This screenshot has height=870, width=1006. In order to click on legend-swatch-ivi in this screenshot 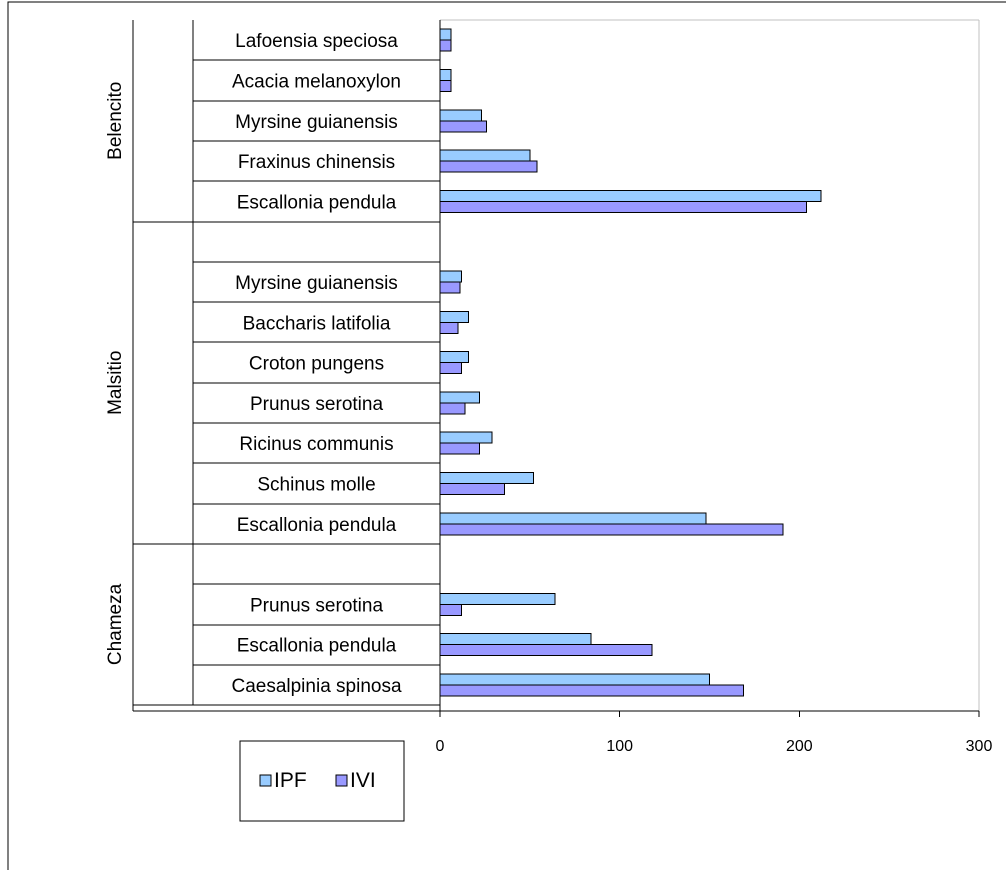, I will do `click(341, 780)`.